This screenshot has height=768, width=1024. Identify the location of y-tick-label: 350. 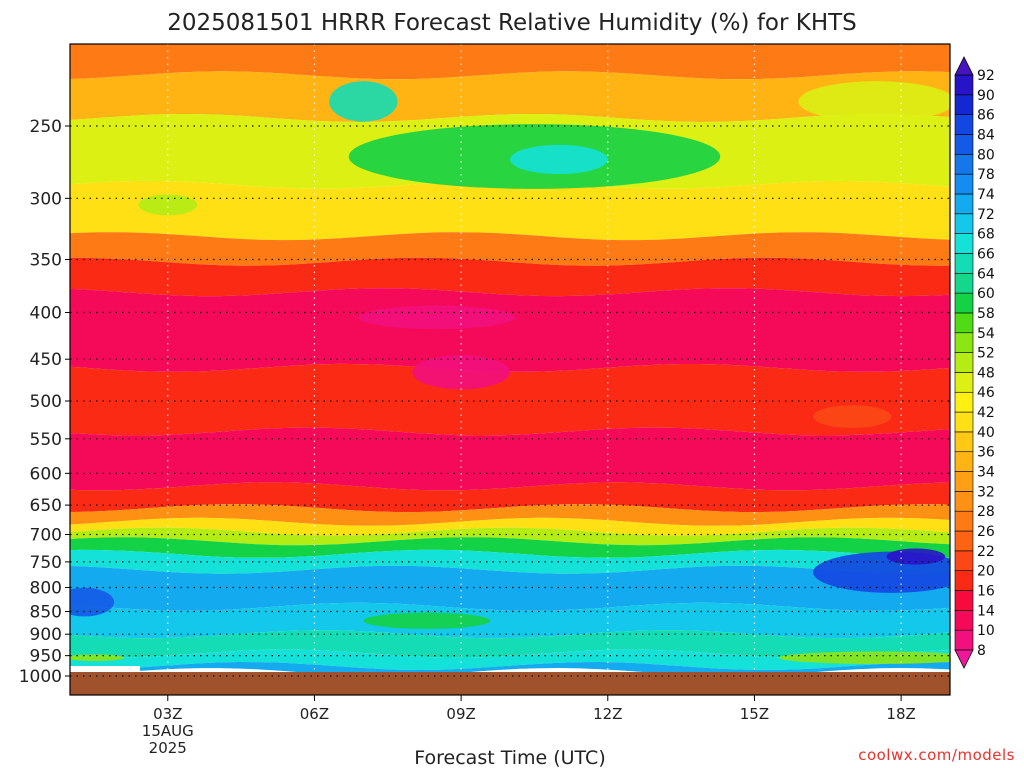
(46, 260).